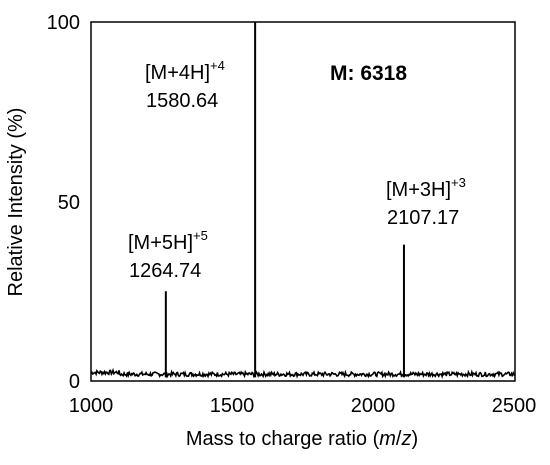  What do you see at coordinates (373, 406) in the screenshot?
I see `x-tick-label: 2000` at bounding box center [373, 406].